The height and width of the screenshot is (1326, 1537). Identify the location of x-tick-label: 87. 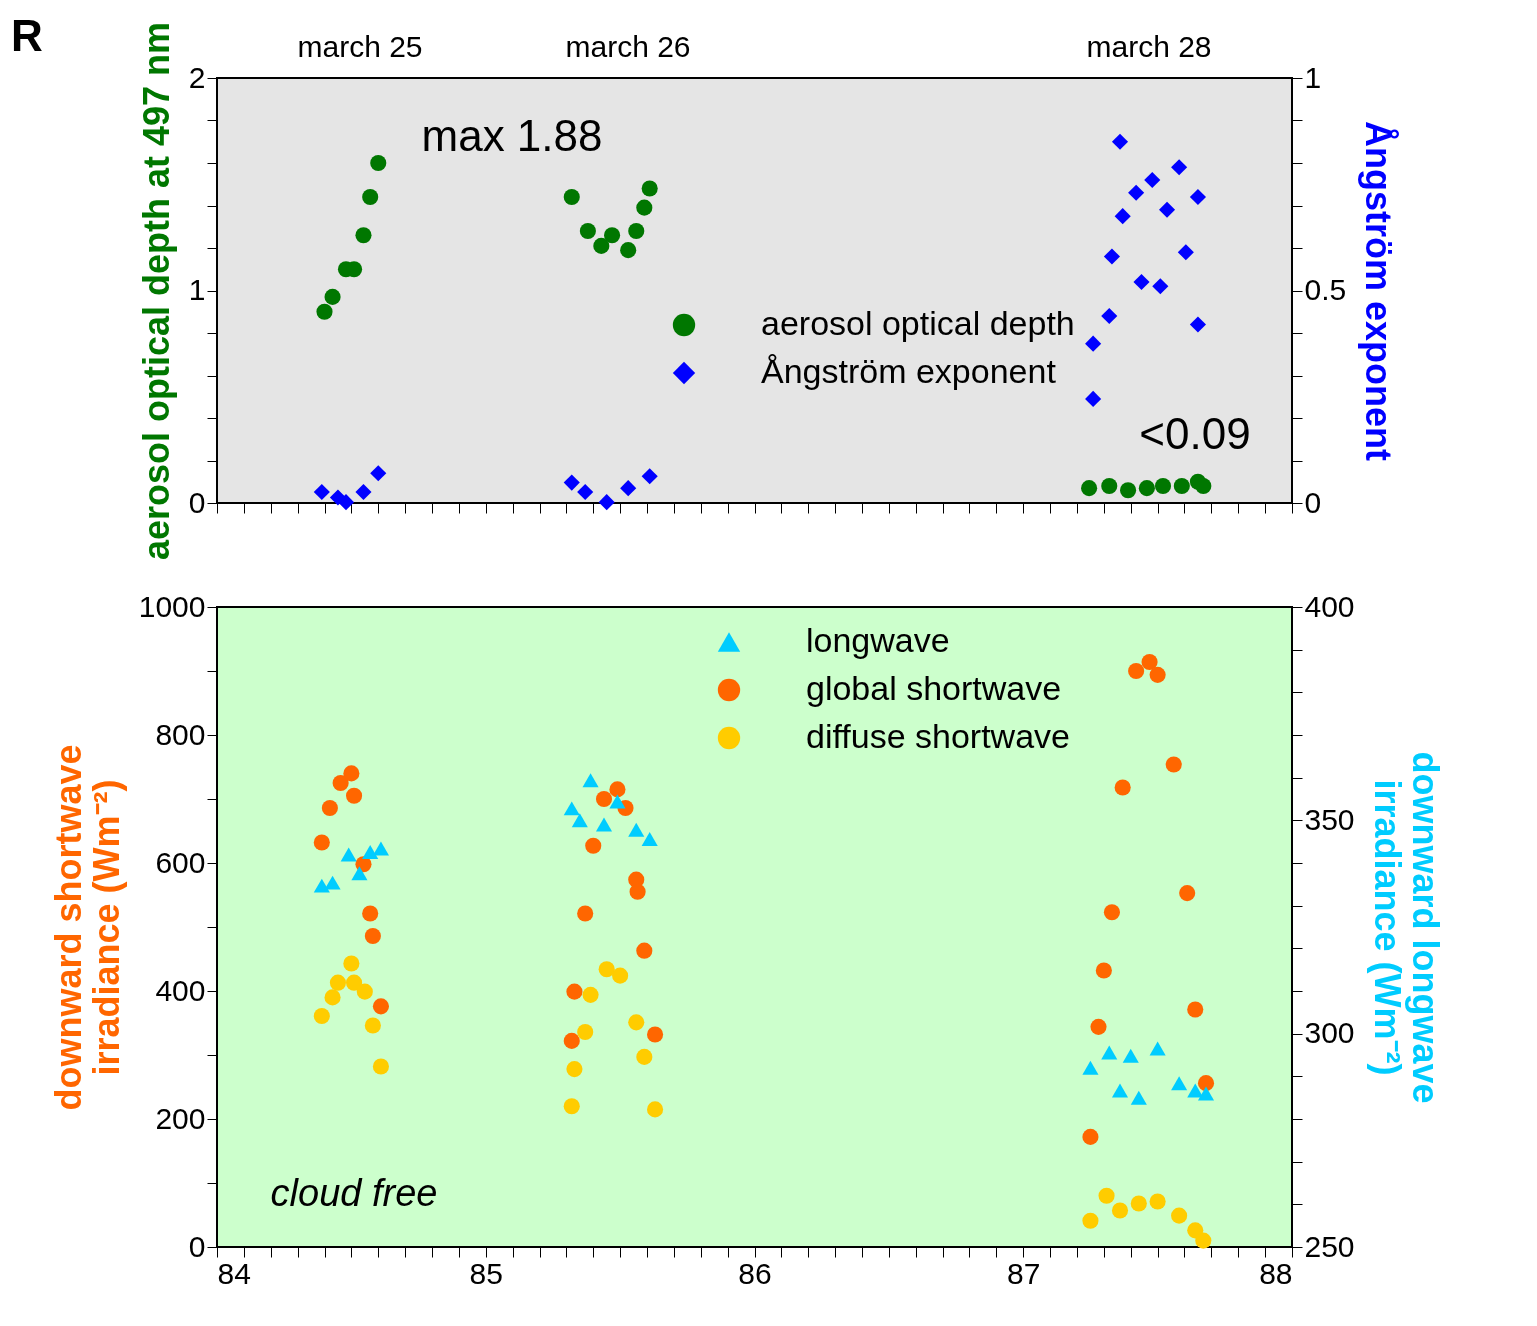
(1024, 1273).